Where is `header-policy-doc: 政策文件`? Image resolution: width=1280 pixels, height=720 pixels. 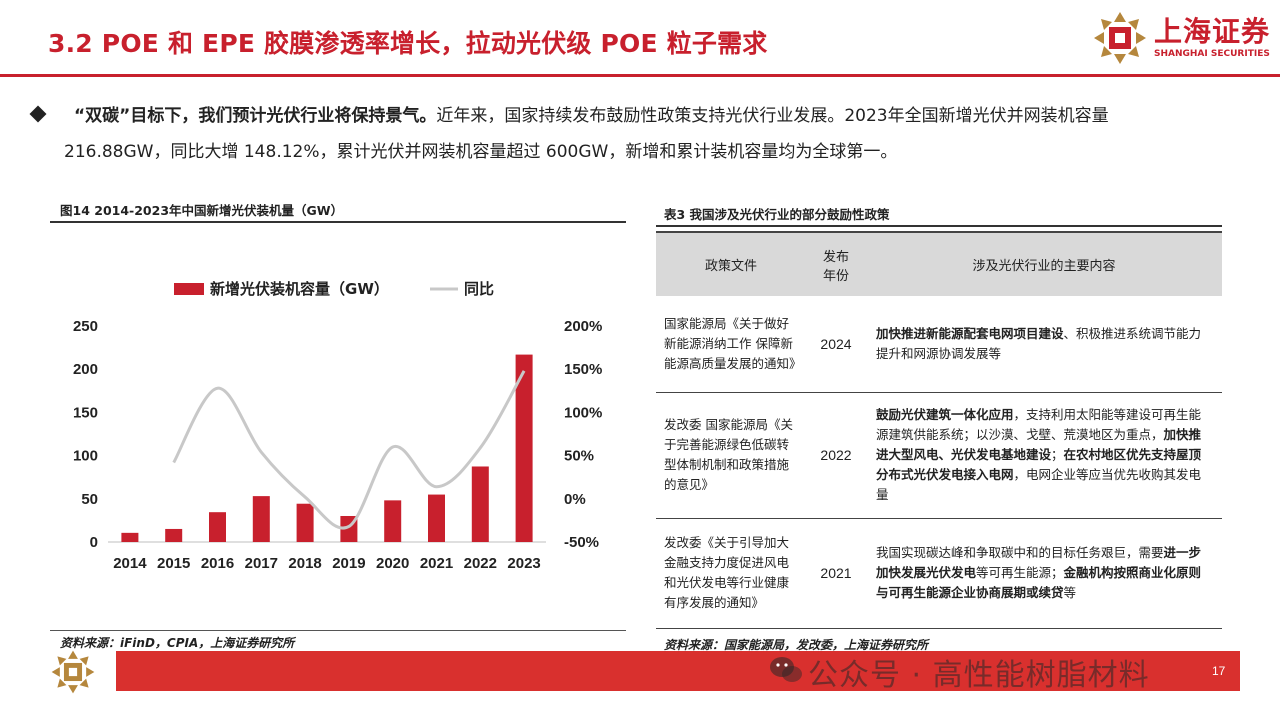
header-policy-doc: 政策文件 is located at coordinates (731, 263).